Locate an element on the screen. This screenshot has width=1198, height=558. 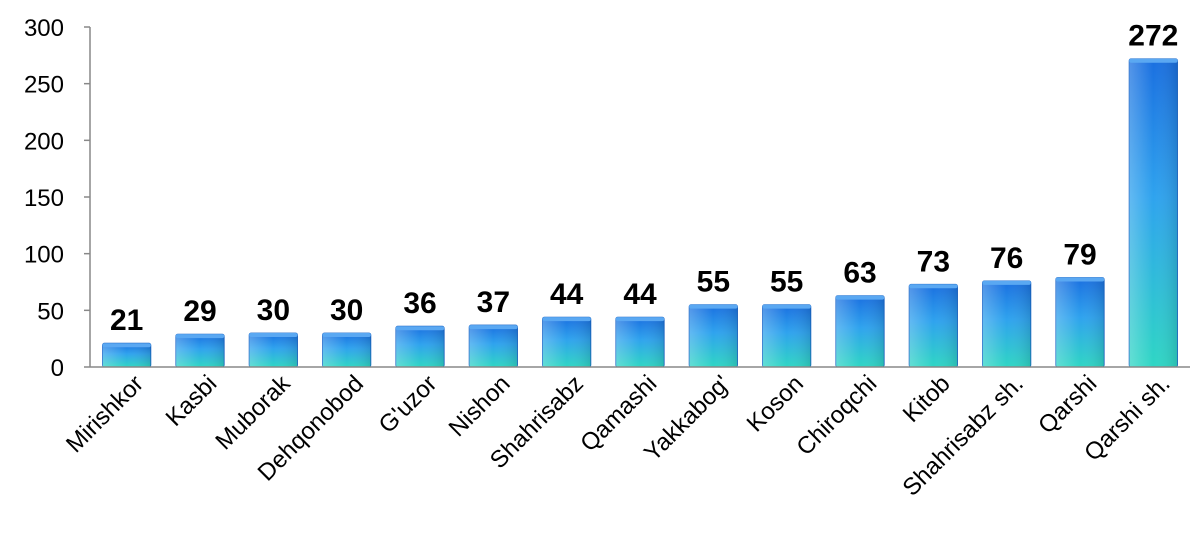
category-label: Qarshi is located at coordinates (1067, 404).